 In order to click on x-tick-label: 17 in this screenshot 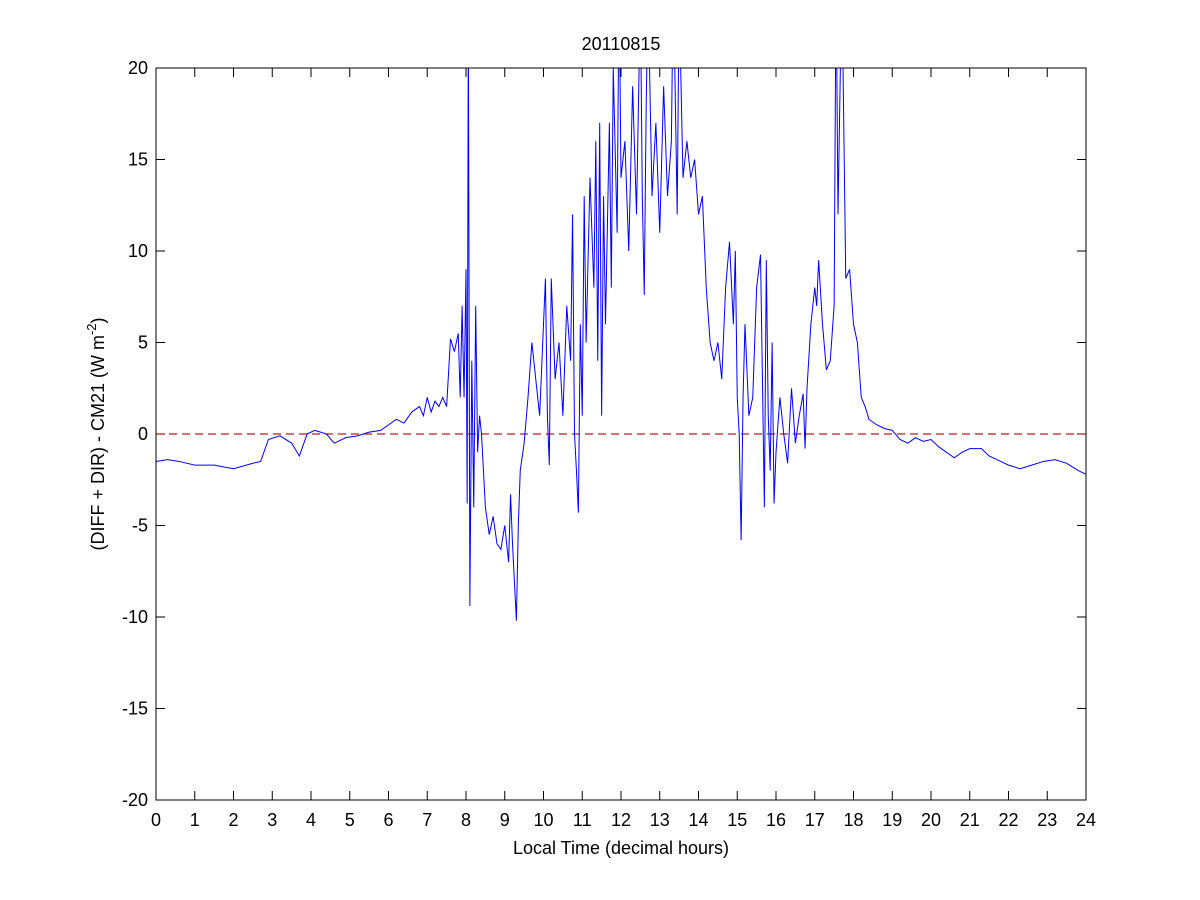, I will do `click(815, 820)`.